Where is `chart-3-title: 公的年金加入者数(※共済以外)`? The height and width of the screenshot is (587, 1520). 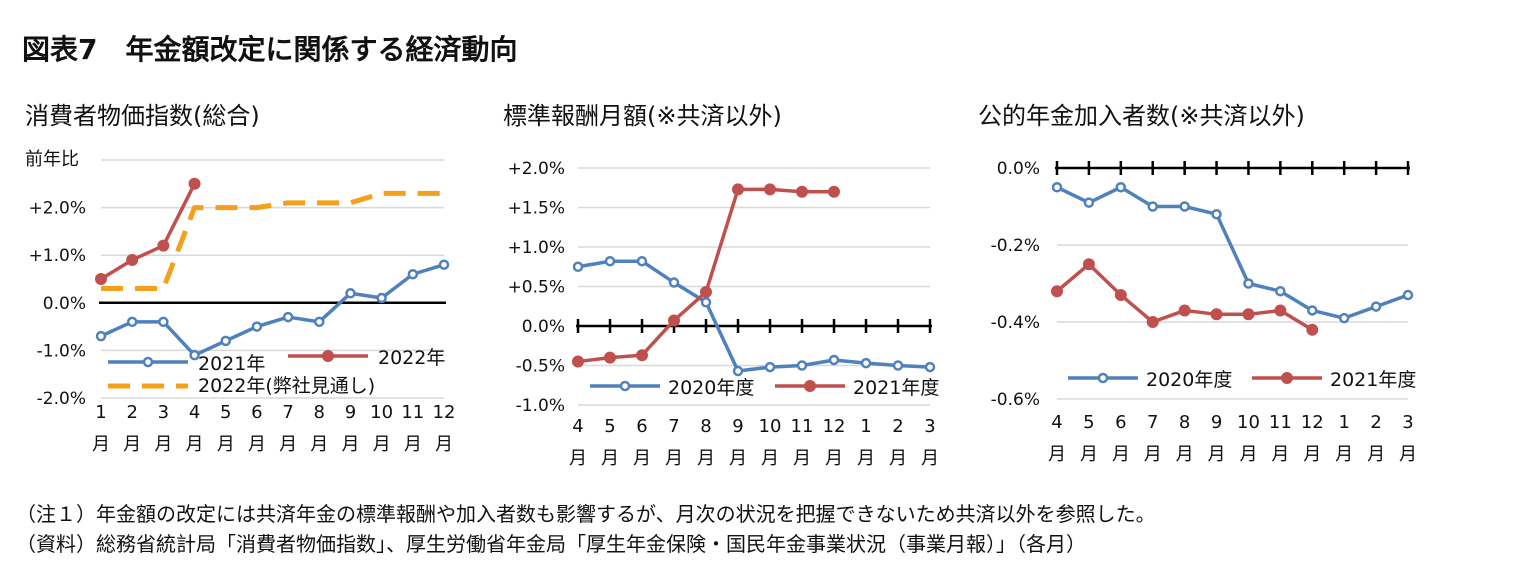 chart-3-title: 公的年金加入者数(※共済以外) is located at coordinates (1141, 116).